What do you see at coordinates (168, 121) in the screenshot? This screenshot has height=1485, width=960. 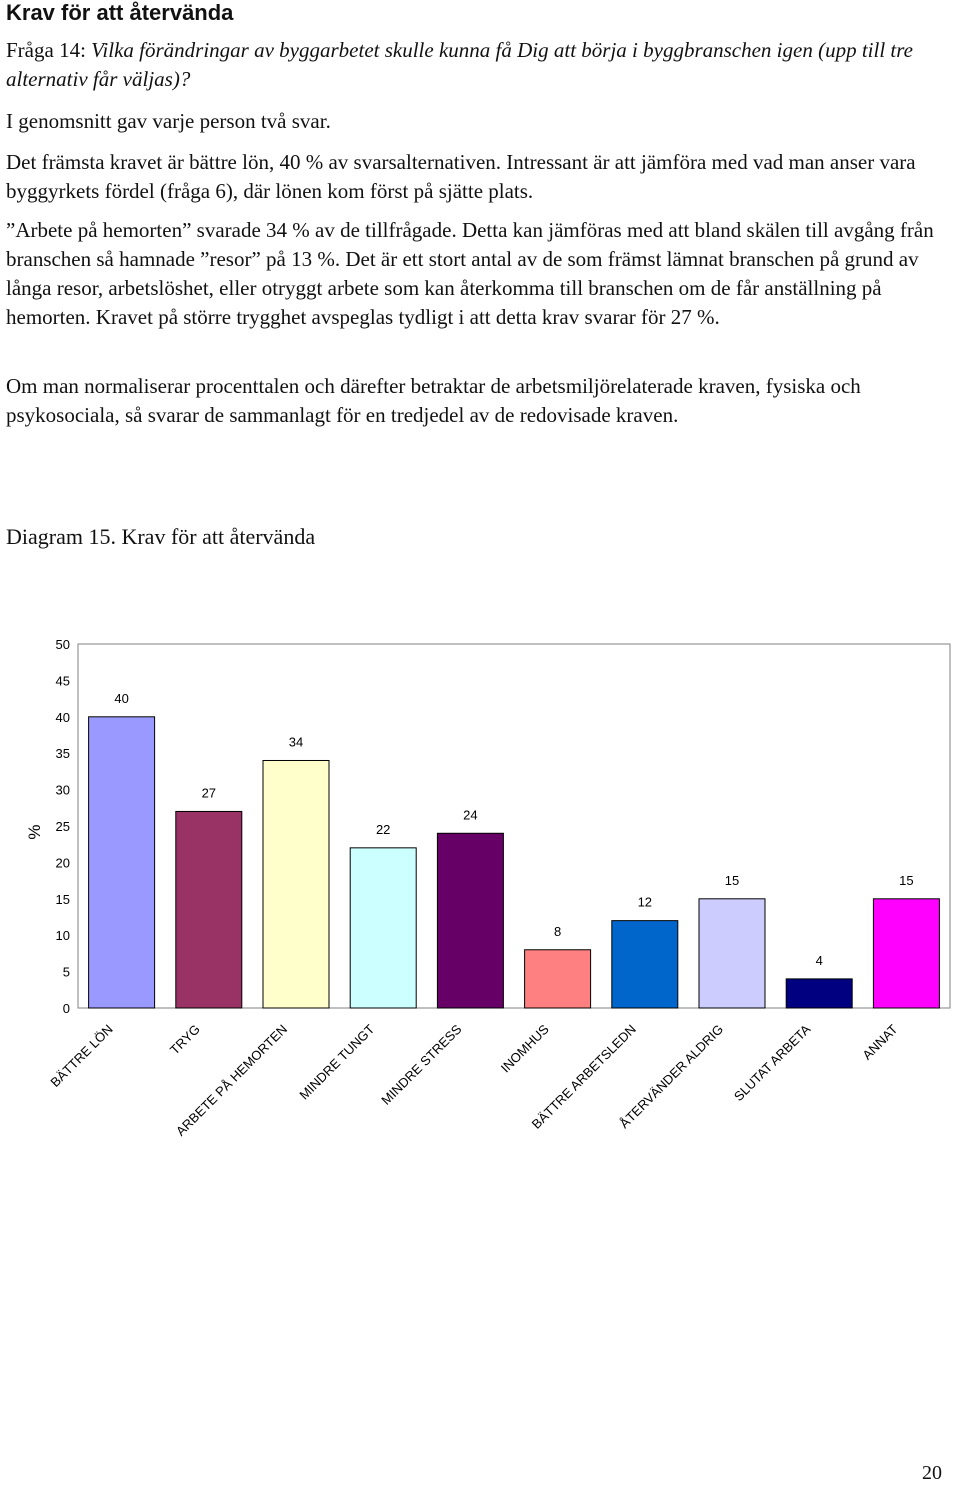 I see `paragraph-average-answers: I genomsnitt gav varje person två svar.` at bounding box center [168, 121].